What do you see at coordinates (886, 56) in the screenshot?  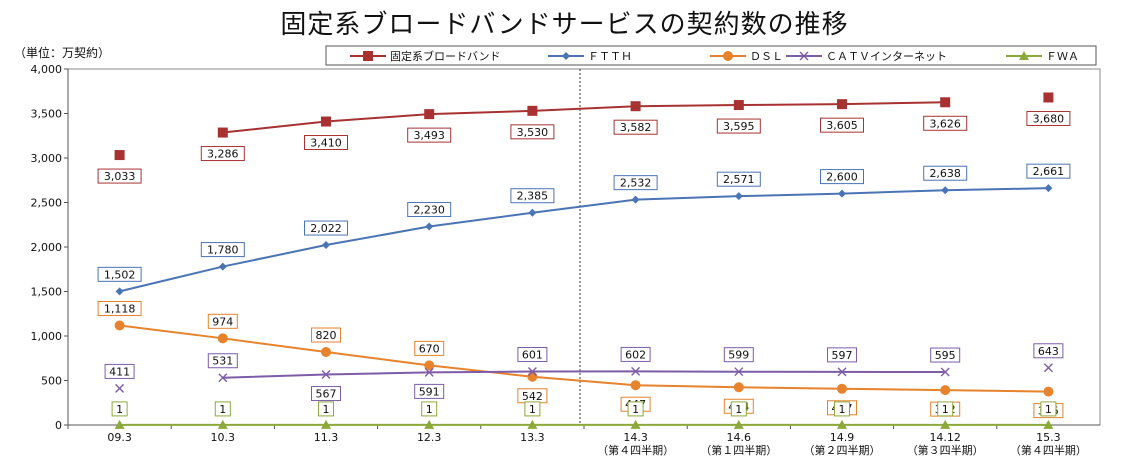 I see `legend-entry: ＣＡＴＶインターネット` at bounding box center [886, 56].